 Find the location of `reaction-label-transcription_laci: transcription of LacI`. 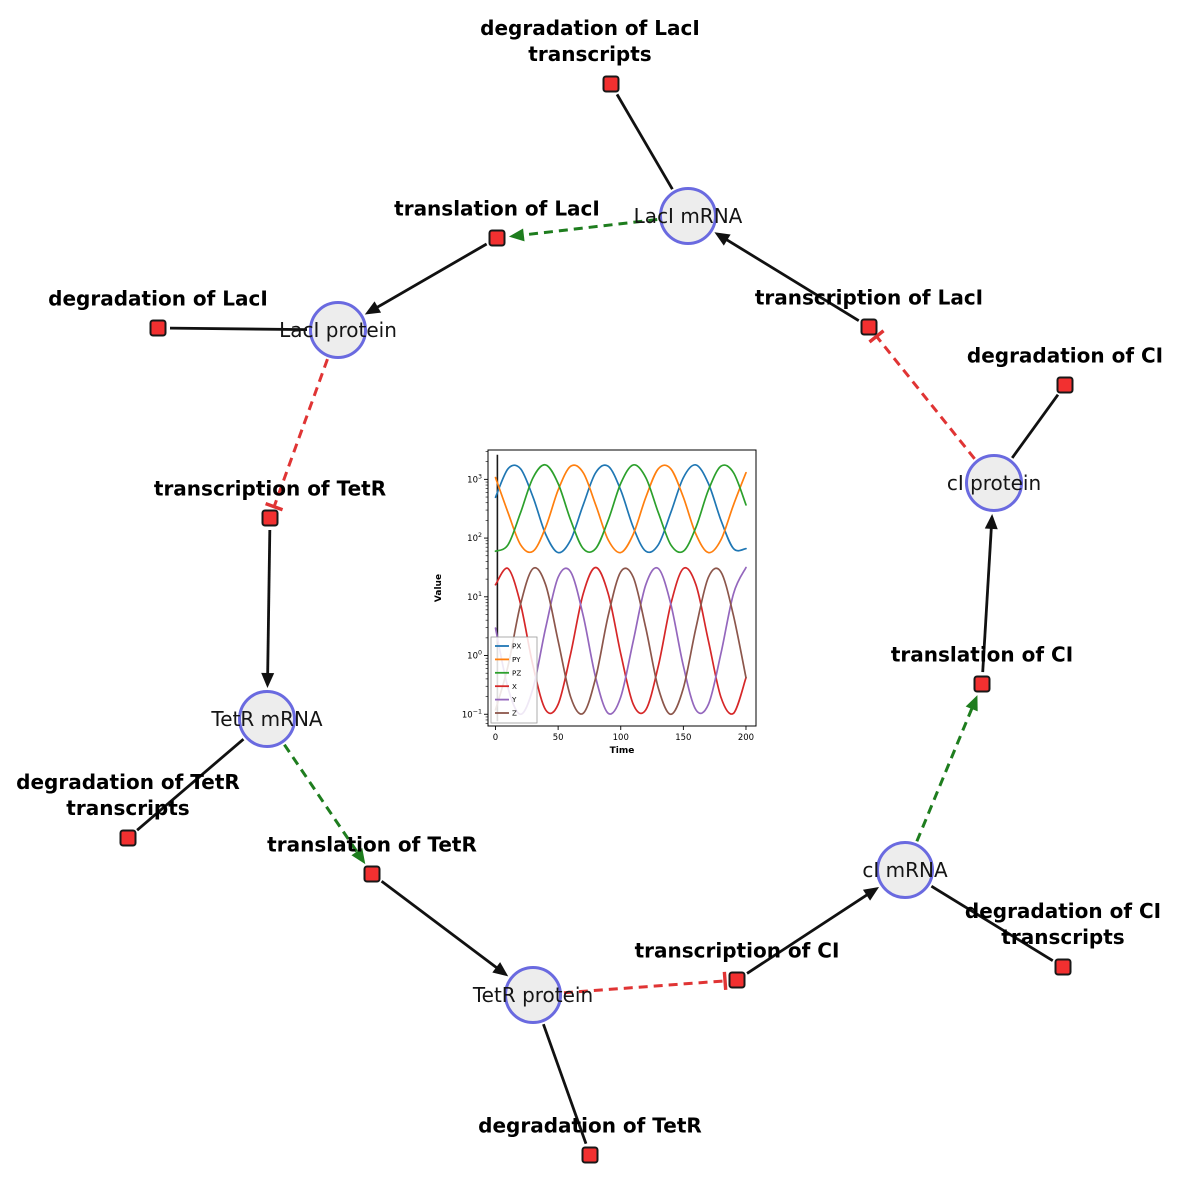

reaction-label-transcription_laci: transcription of LacI is located at coordinates (869, 298).